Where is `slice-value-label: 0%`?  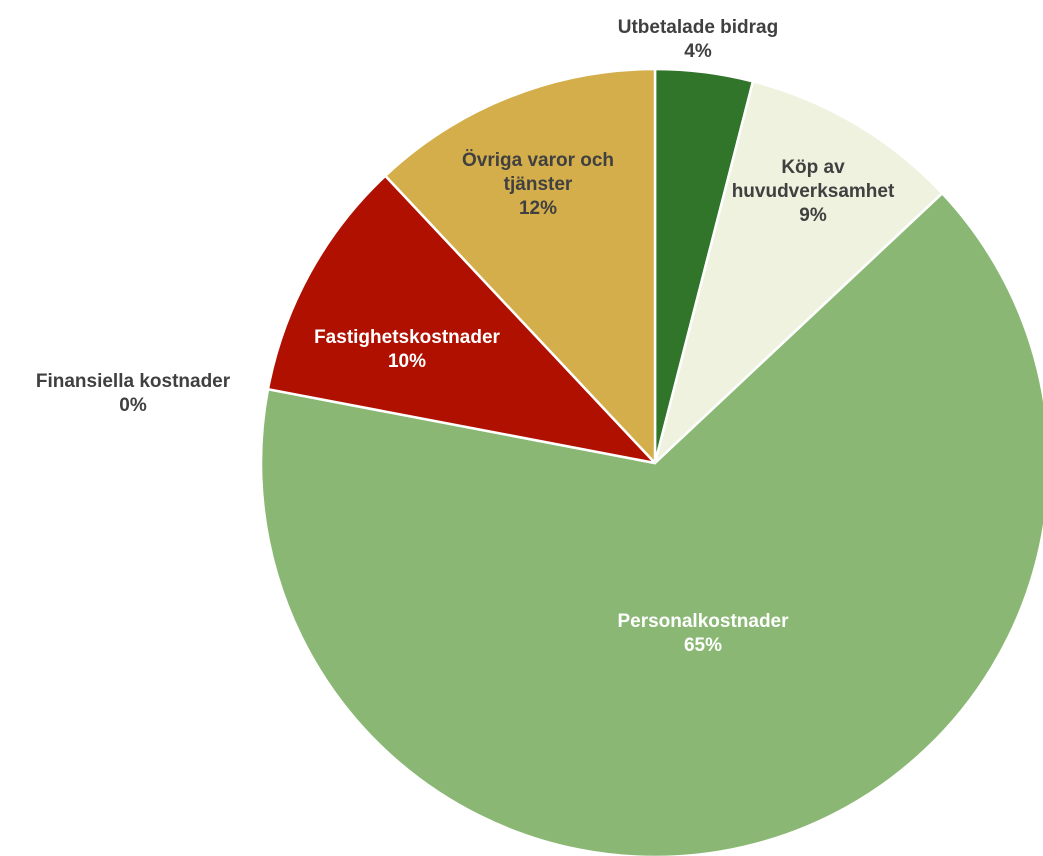
slice-value-label: 0% is located at coordinates (133, 405).